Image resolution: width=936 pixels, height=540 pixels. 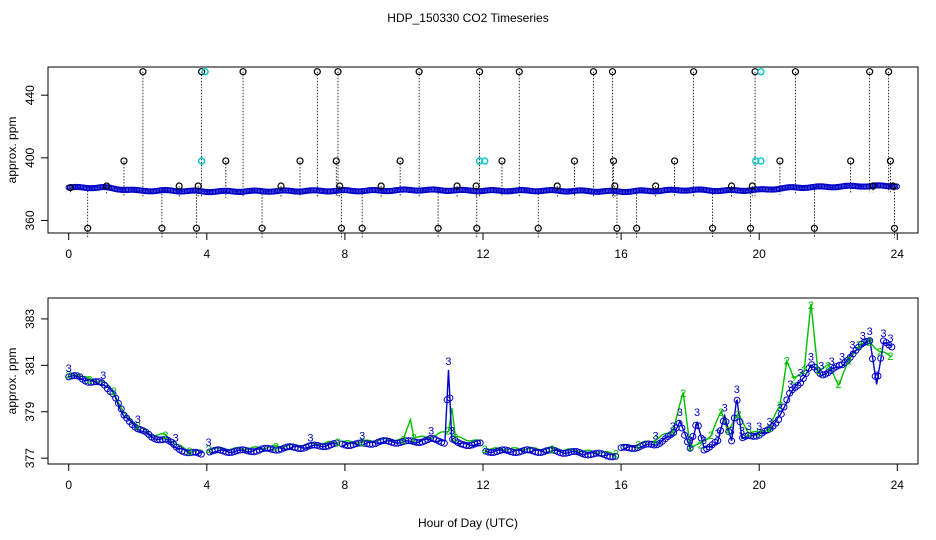 I want to click on bottom-x-tick-label: 4, so click(x=206, y=485).